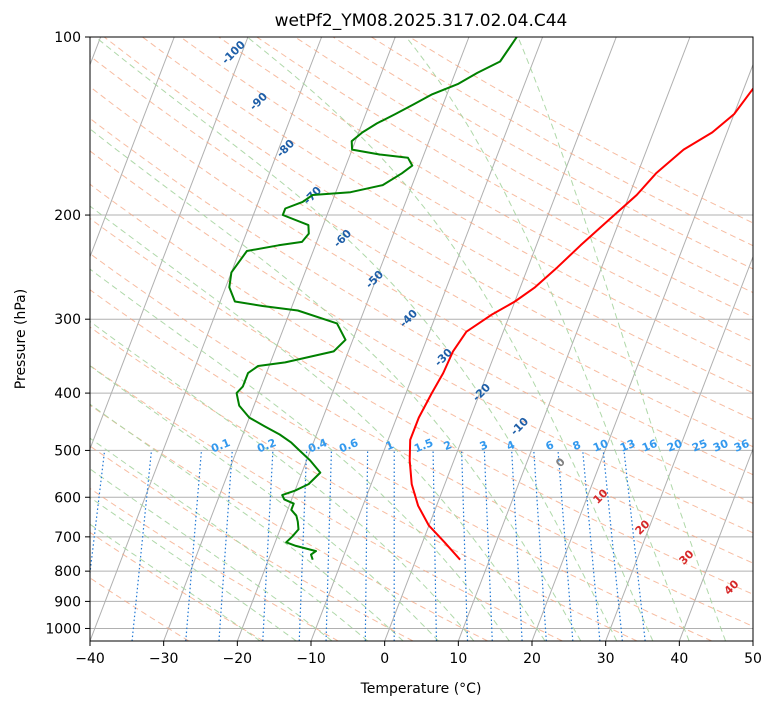 The height and width of the screenshot is (708, 775). Describe the element at coordinates (649, 446) in the screenshot. I see `mixing-ratio-label: 16` at that location.